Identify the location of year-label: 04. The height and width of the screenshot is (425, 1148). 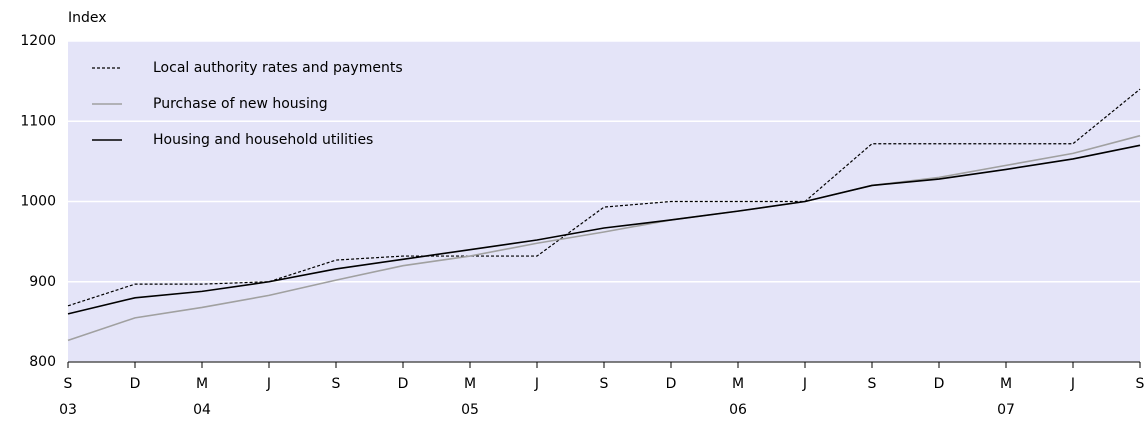
(202, 410).